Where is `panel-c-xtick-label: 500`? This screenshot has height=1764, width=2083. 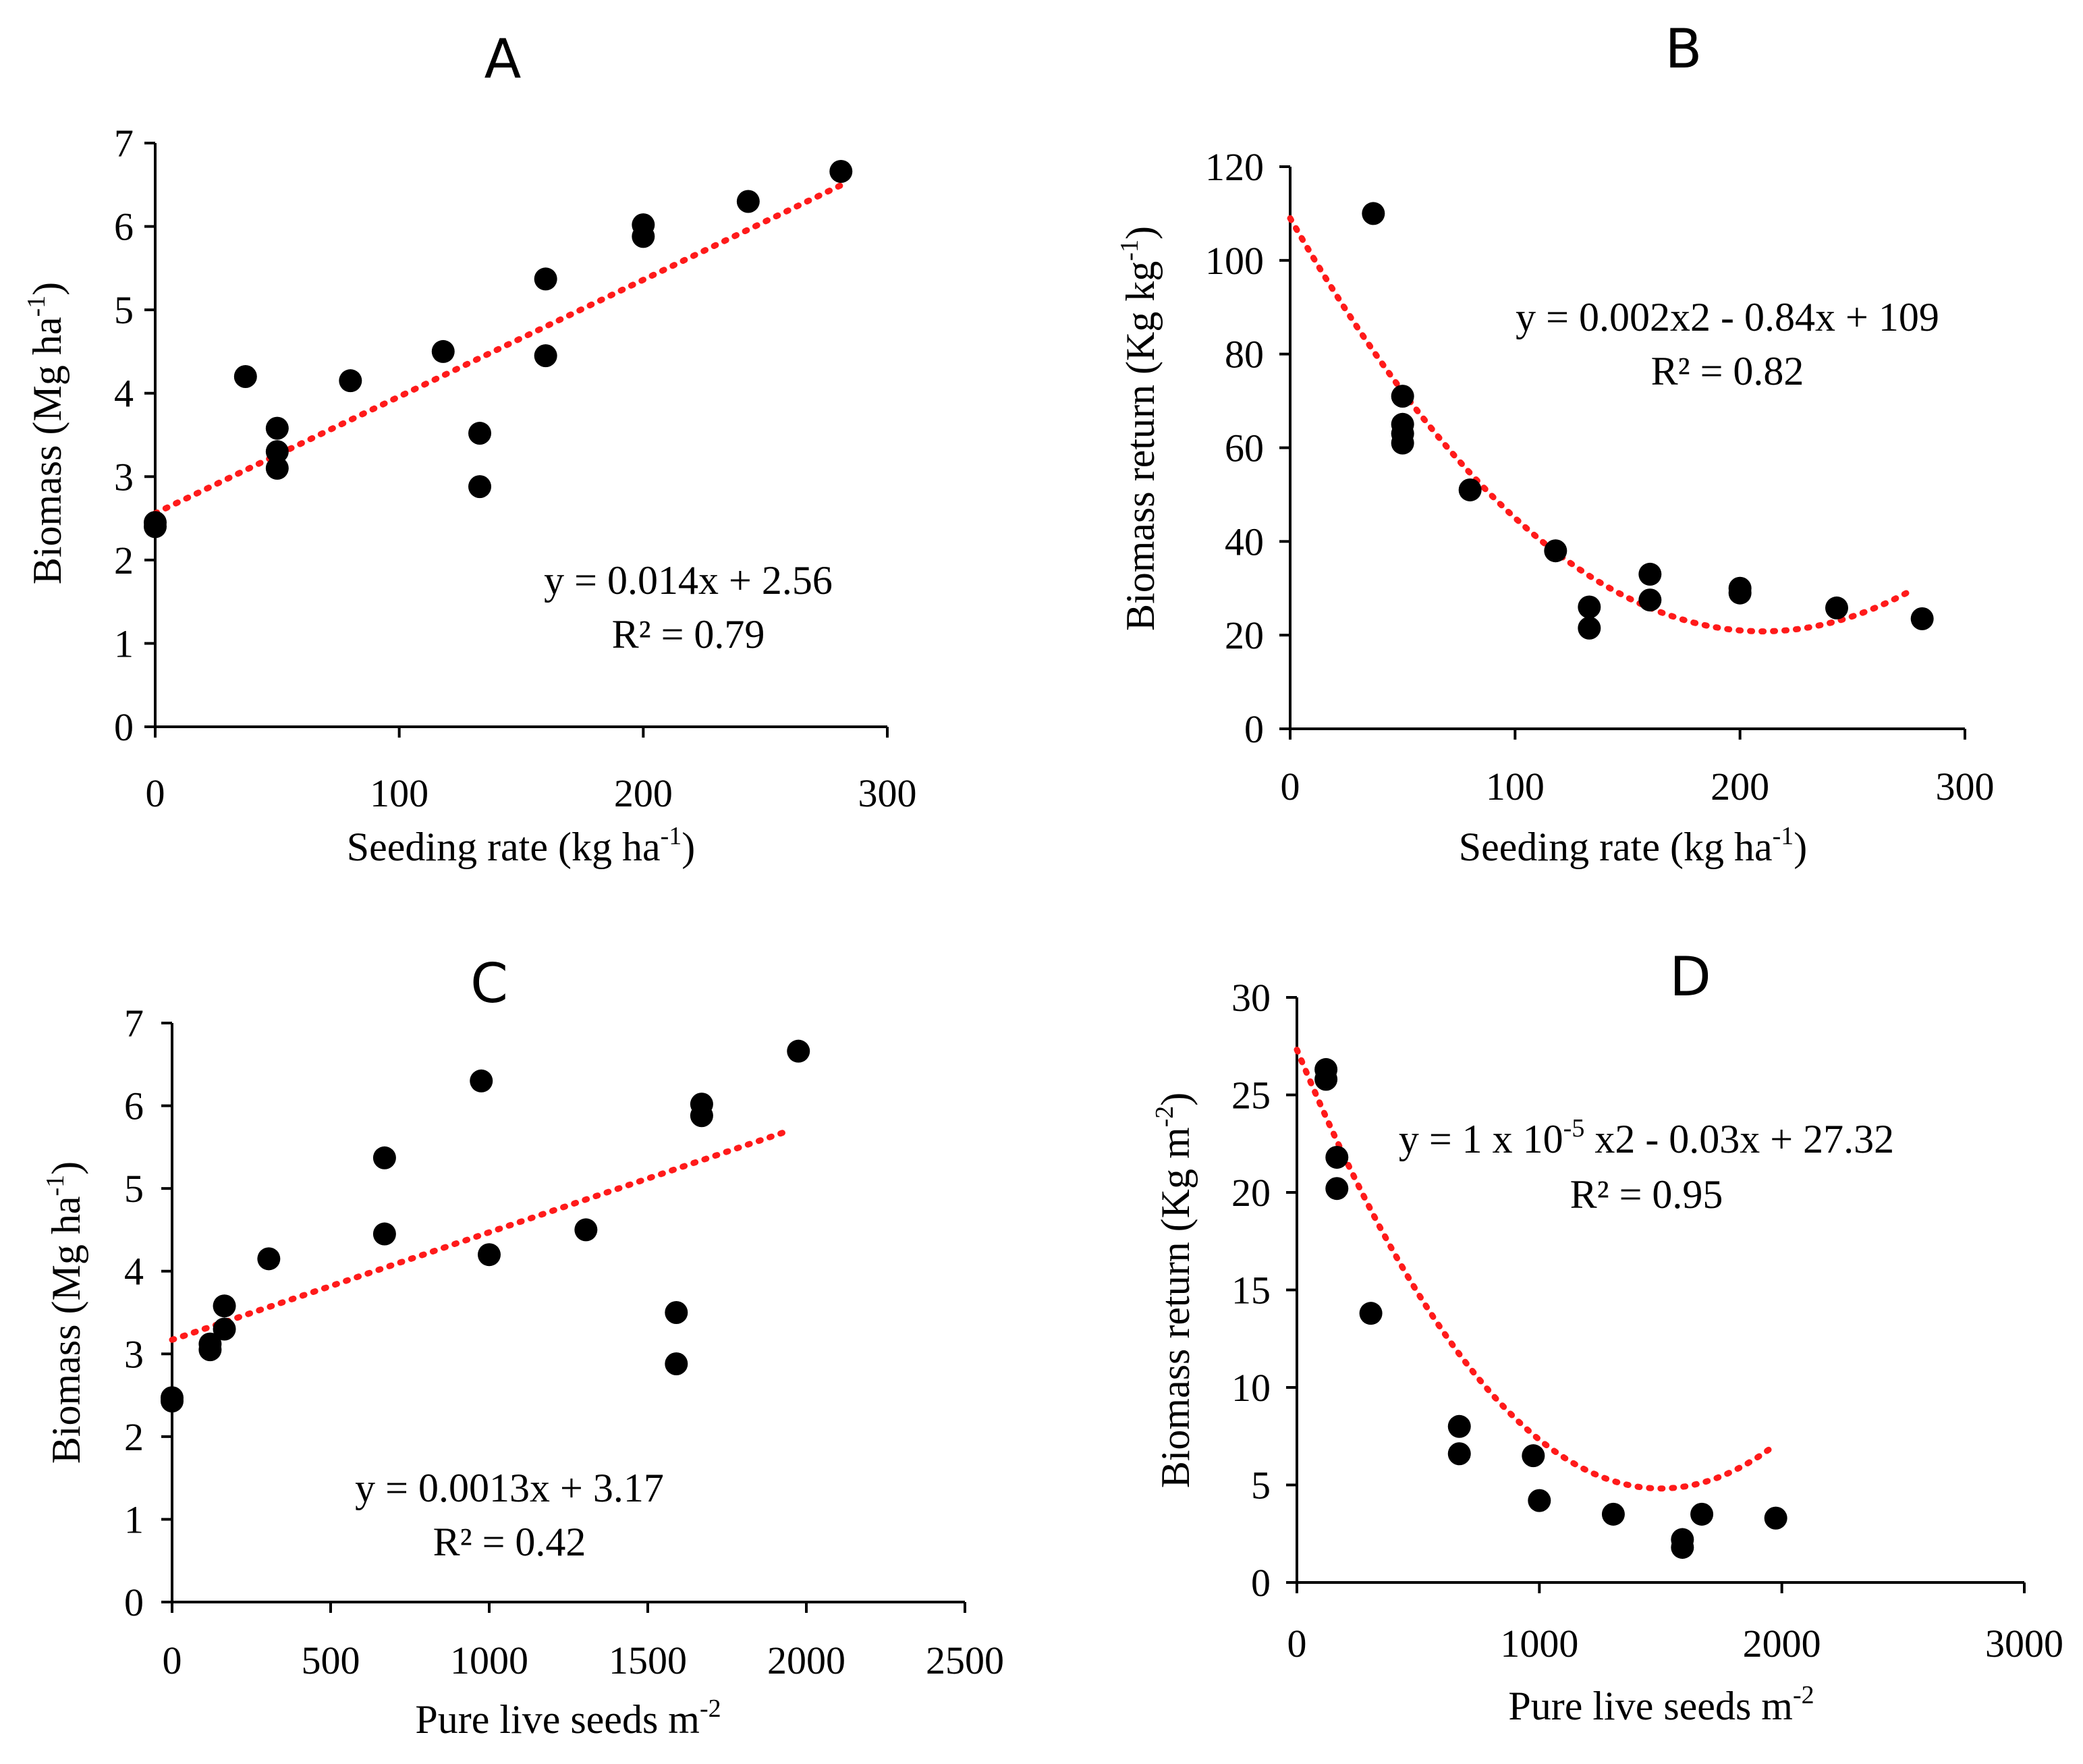
panel-c-xtick-label: 500 is located at coordinates (331, 1660).